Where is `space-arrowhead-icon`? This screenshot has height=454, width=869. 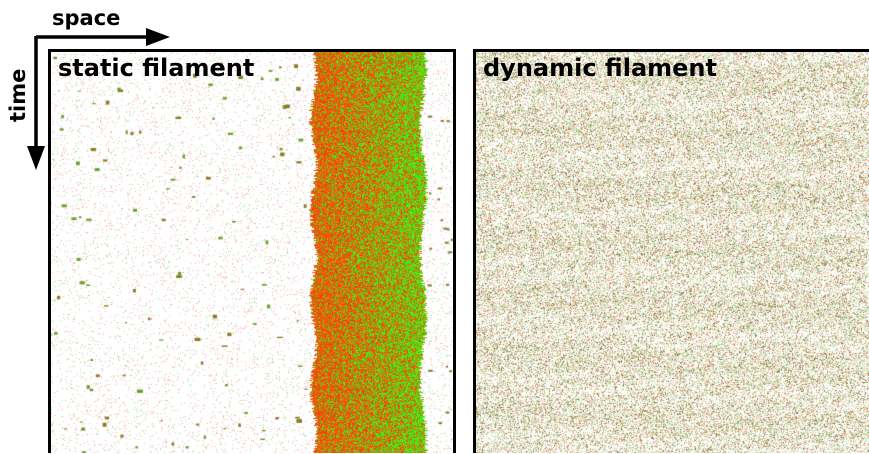
space-arrowhead-icon is located at coordinates (158, 37).